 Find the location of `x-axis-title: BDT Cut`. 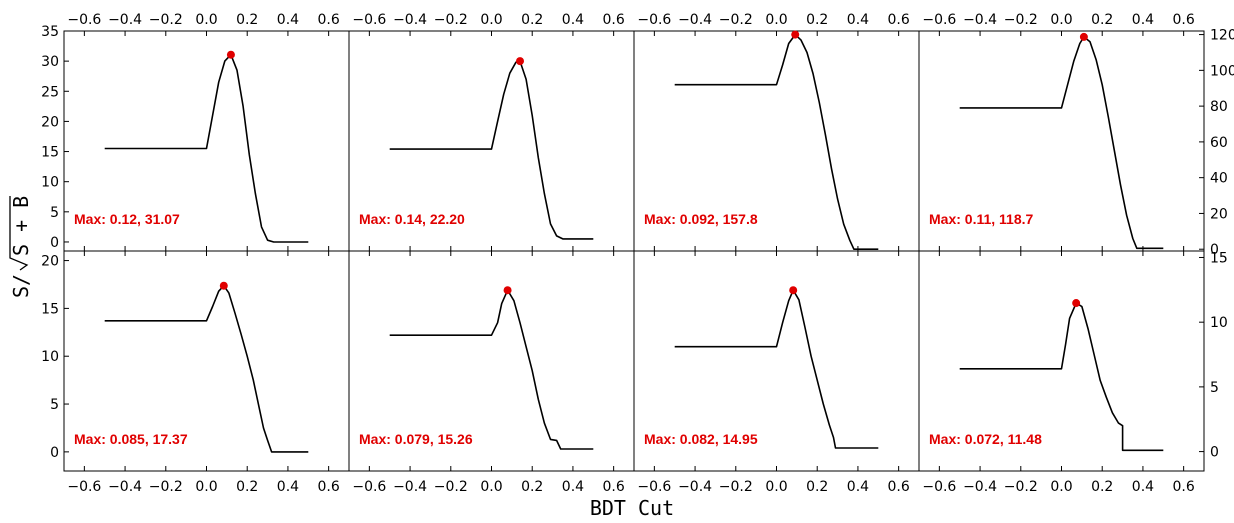

x-axis-title: BDT Cut is located at coordinates (632, 508).